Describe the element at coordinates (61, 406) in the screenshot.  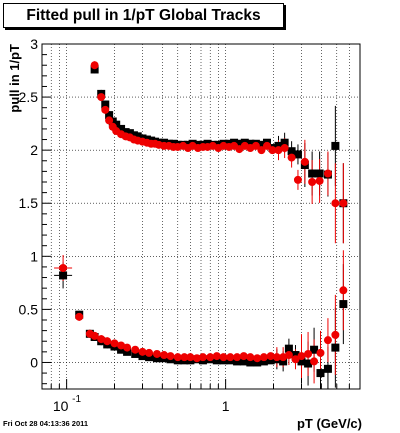
I see `x-tick-label: 10` at that location.